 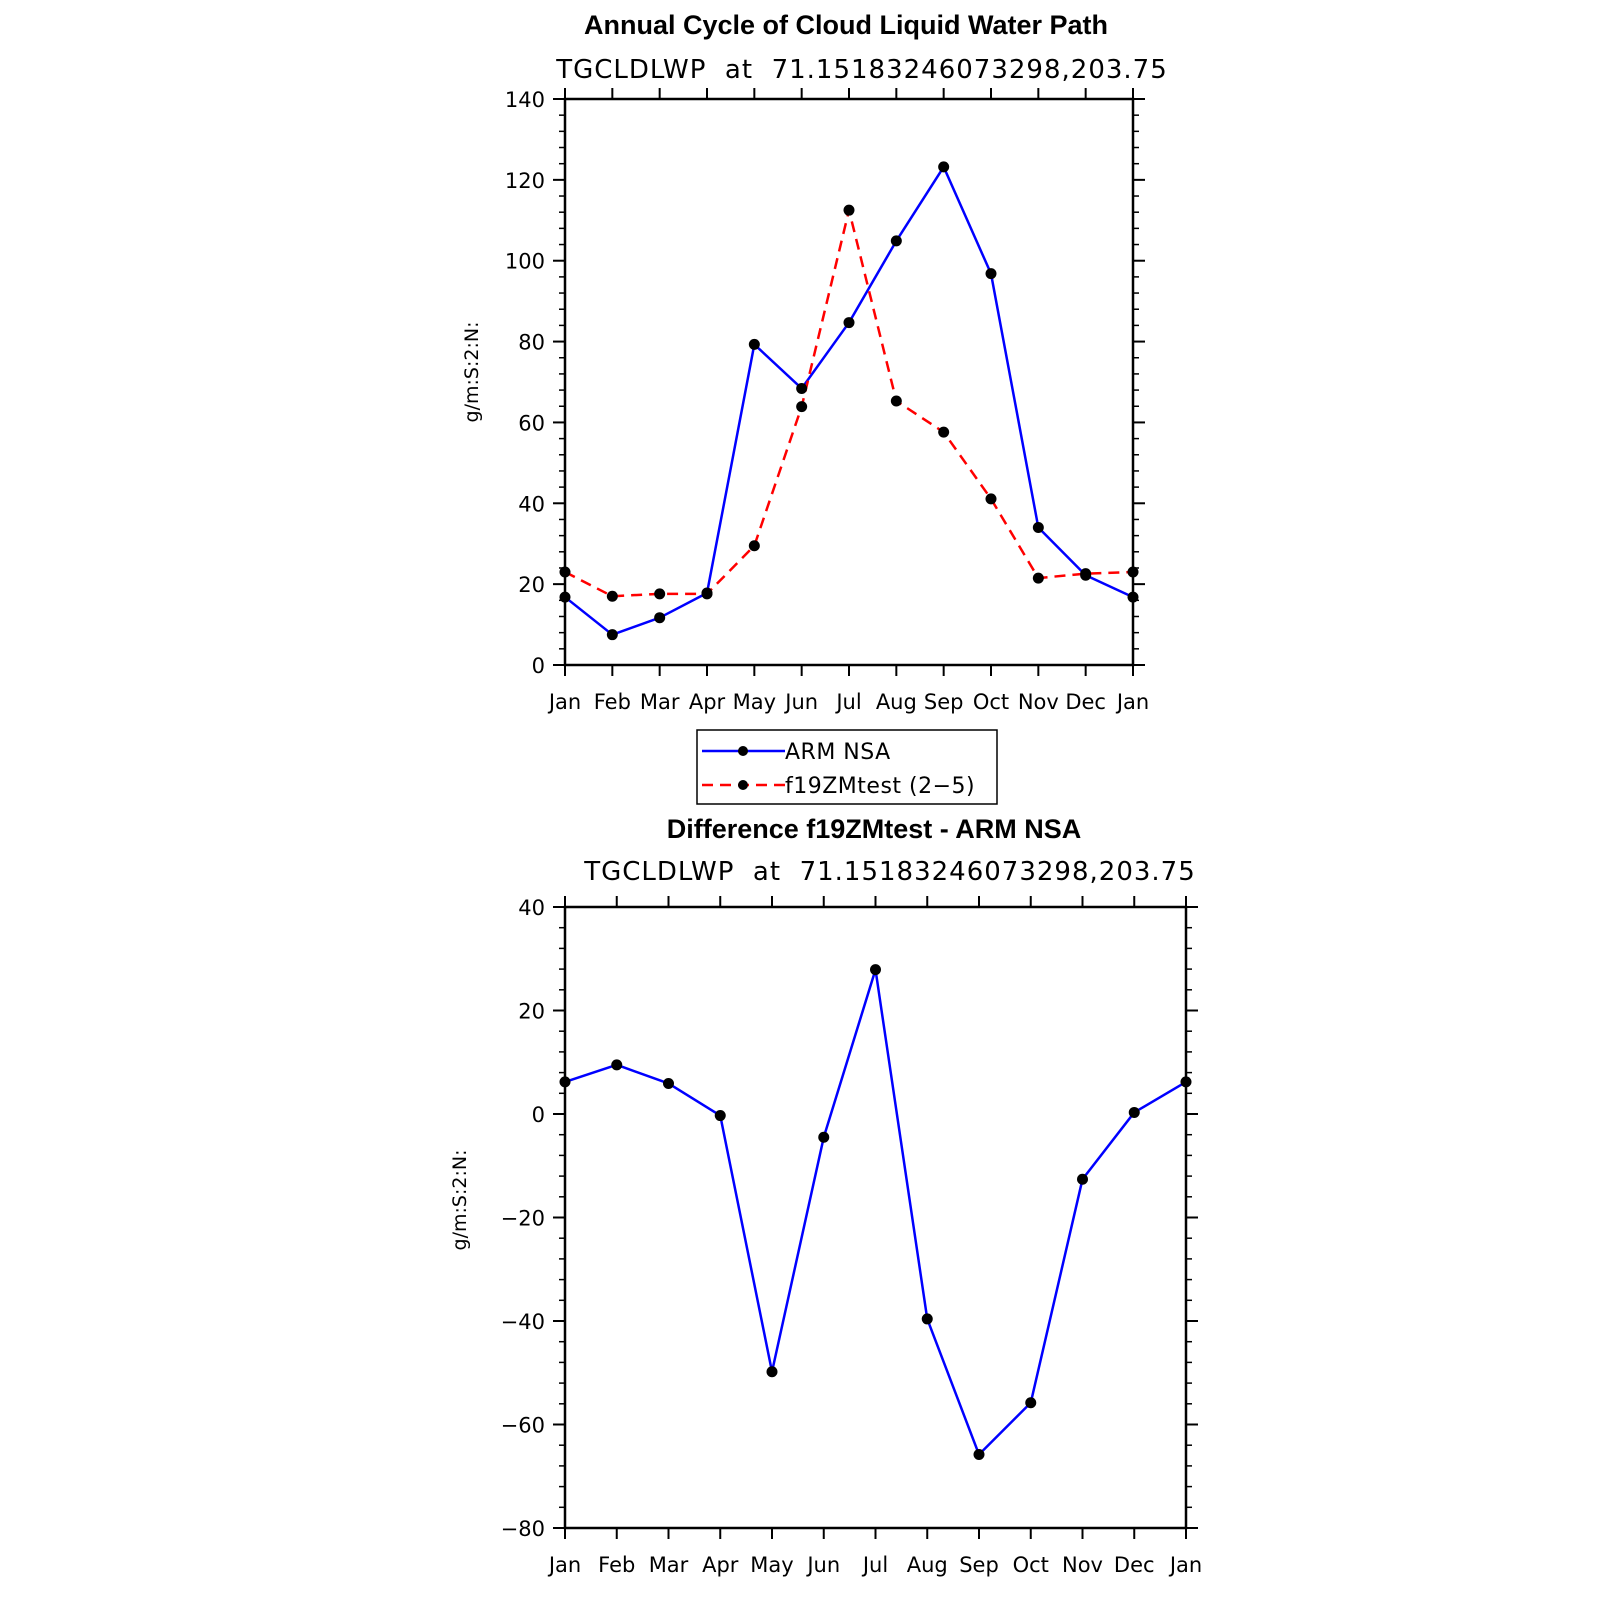 What do you see at coordinates (525, 100) in the screenshot?
I see `top-y-tick-label: 140` at bounding box center [525, 100].